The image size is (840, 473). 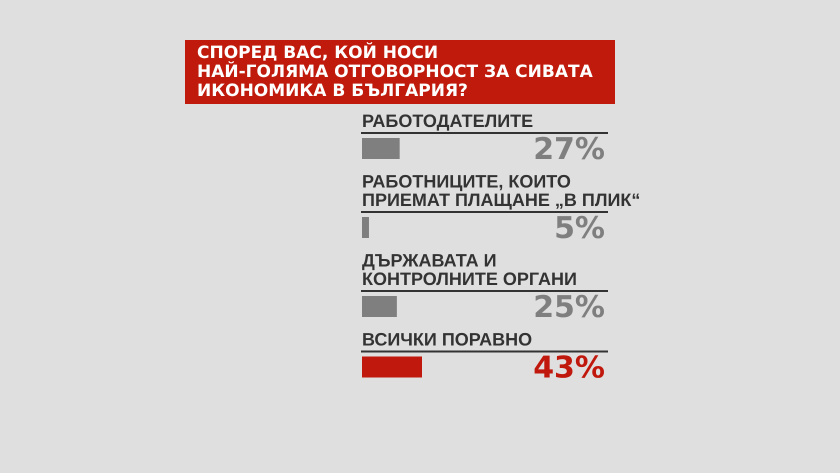 What do you see at coordinates (448, 121) in the screenshot?
I see `y-tick-label: РАБОТОДАТЕЛИТЕ` at bounding box center [448, 121].